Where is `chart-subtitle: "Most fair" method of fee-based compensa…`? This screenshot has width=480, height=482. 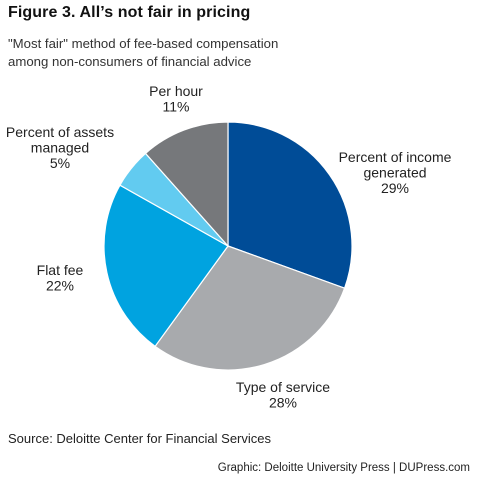
chart-subtitle: "Most fair" method of fee-based compensa… is located at coordinates (143, 53).